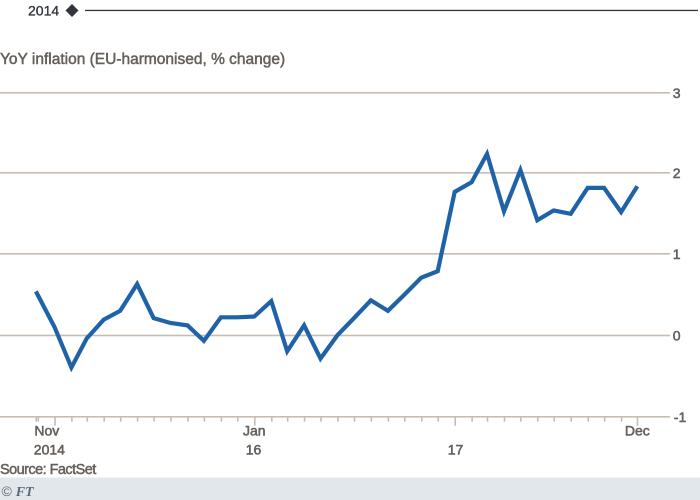 The width and height of the screenshot is (700, 500). Describe the element at coordinates (637, 431) in the screenshot. I see `svg-text: Dec` at that location.